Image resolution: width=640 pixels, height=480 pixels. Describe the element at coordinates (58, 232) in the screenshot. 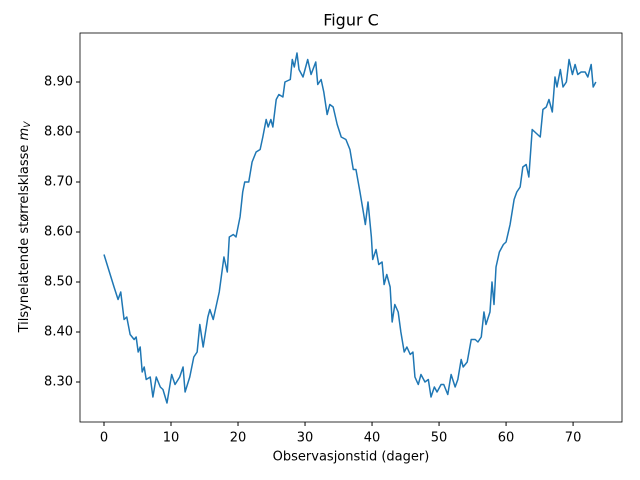

I see `y-tick-label: 8.60` at that location.